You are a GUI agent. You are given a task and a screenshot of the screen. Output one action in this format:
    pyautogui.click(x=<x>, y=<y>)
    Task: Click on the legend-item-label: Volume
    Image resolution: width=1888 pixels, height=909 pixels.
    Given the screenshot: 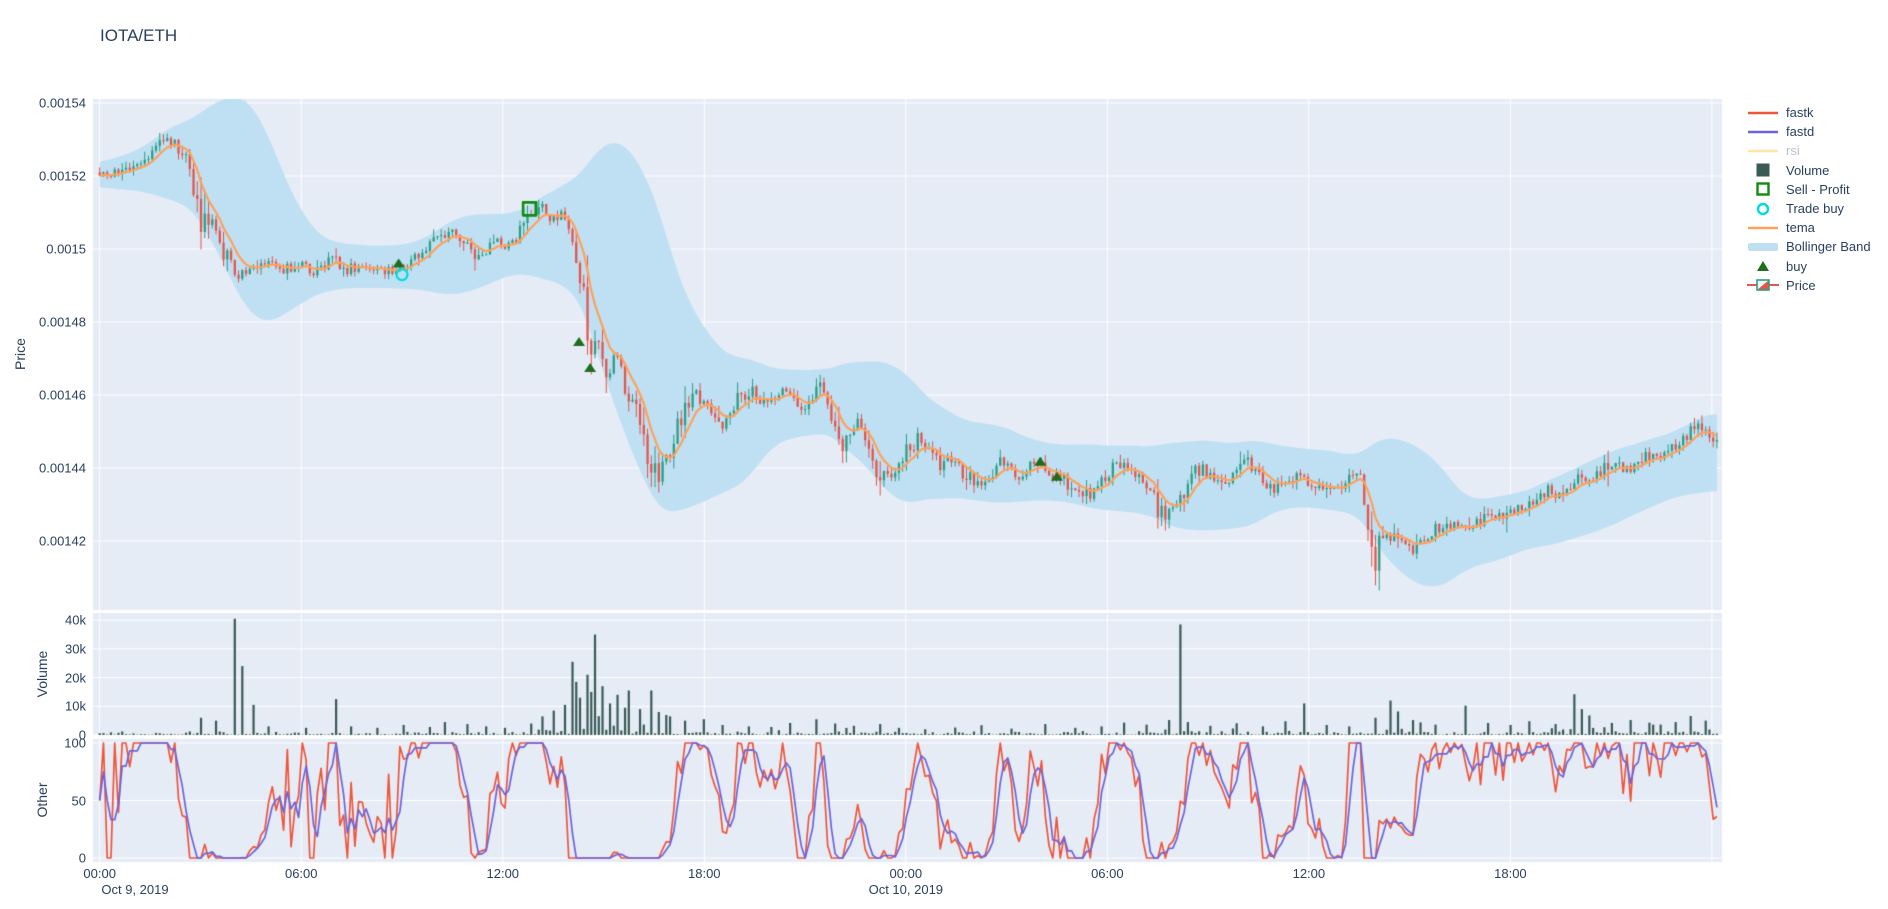 What is the action you would take?
    pyautogui.click(x=1808, y=170)
    